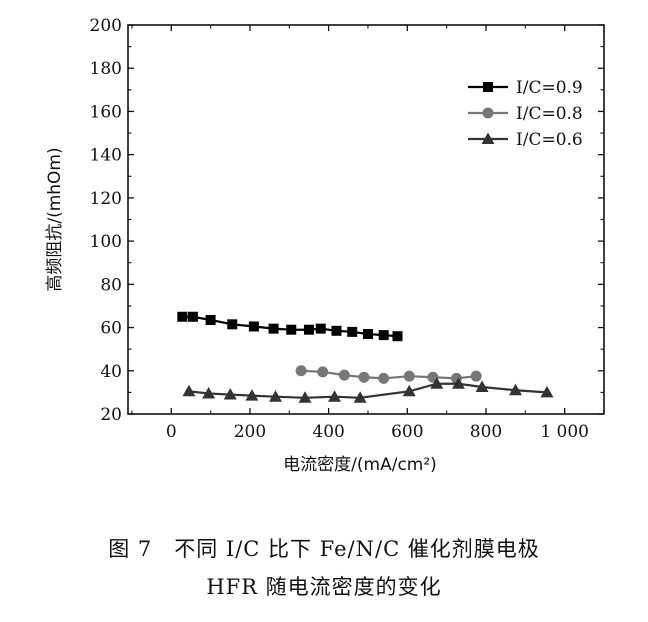  Describe the element at coordinates (55, 219) in the screenshot. I see `y-axis-title: 高频阻抗/(mhOm)` at that location.